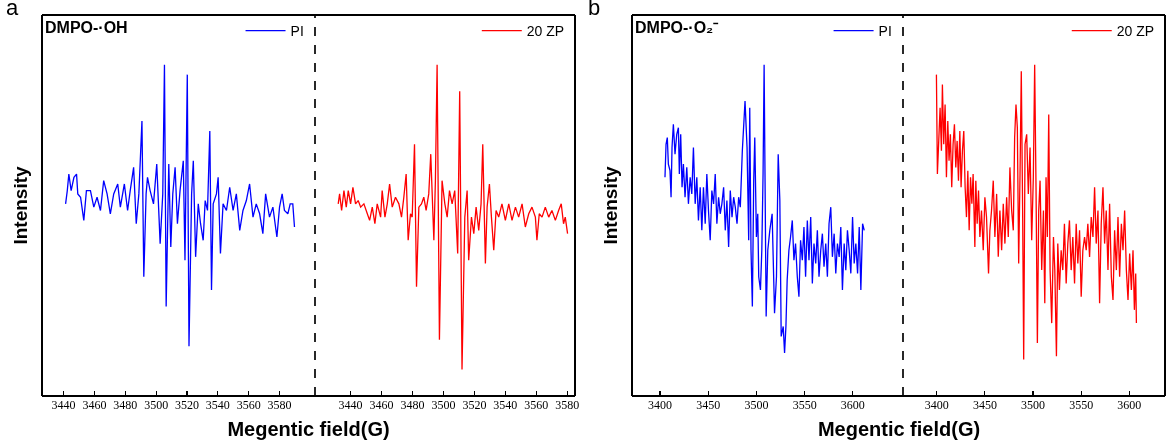 The width and height of the screenshot is (1166, 445). Describe the element at coordinates (12, 10) in the screenshot. I see `text: a` at that location.